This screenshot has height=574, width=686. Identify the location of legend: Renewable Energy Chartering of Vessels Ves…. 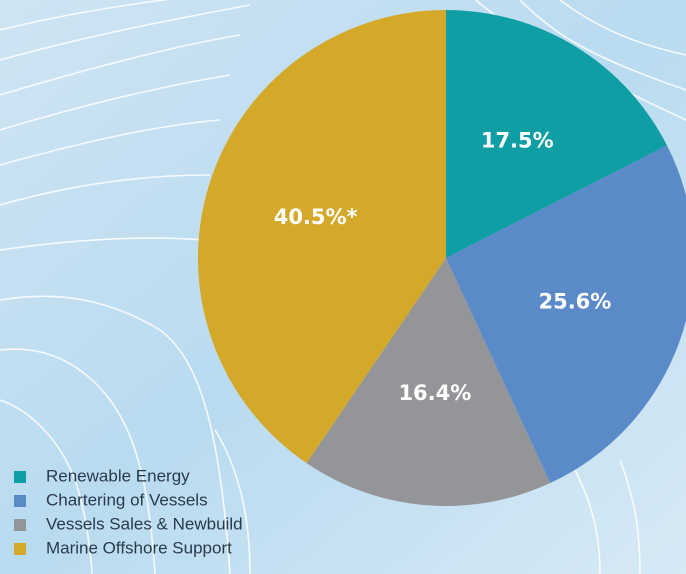
(128, 511).